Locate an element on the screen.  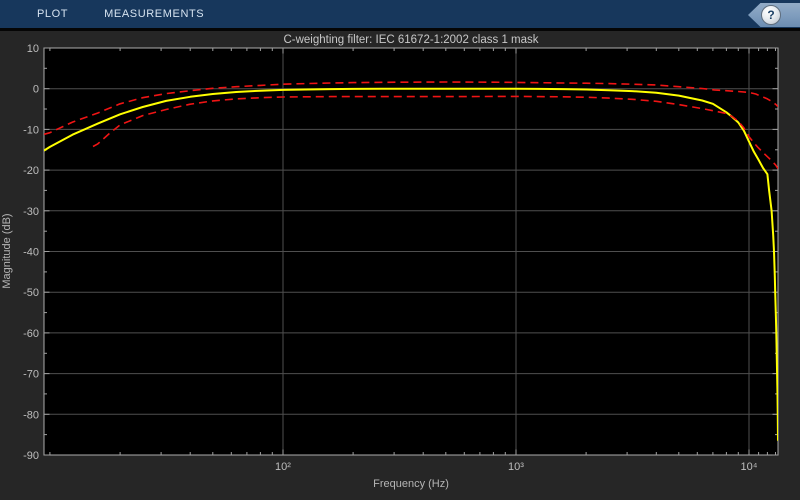
y-tick-label: -60 is located at coordinates (31, 334).